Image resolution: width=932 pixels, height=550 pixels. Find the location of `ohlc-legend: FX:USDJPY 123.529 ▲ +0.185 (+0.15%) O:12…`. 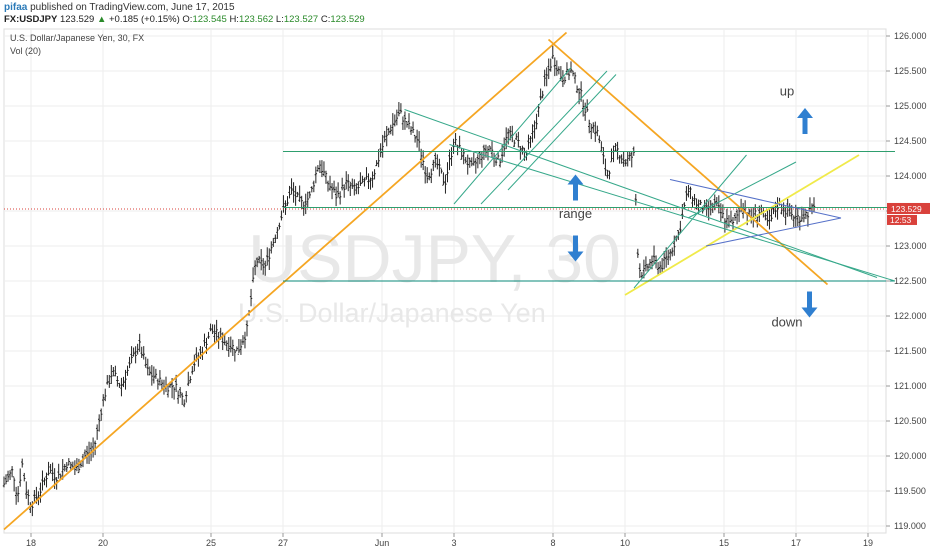

ohlc-legend: FX:USDJPY 123.529 ▲ +0.185 (+0.15%) O:12… is located at coordinates (184, 19).